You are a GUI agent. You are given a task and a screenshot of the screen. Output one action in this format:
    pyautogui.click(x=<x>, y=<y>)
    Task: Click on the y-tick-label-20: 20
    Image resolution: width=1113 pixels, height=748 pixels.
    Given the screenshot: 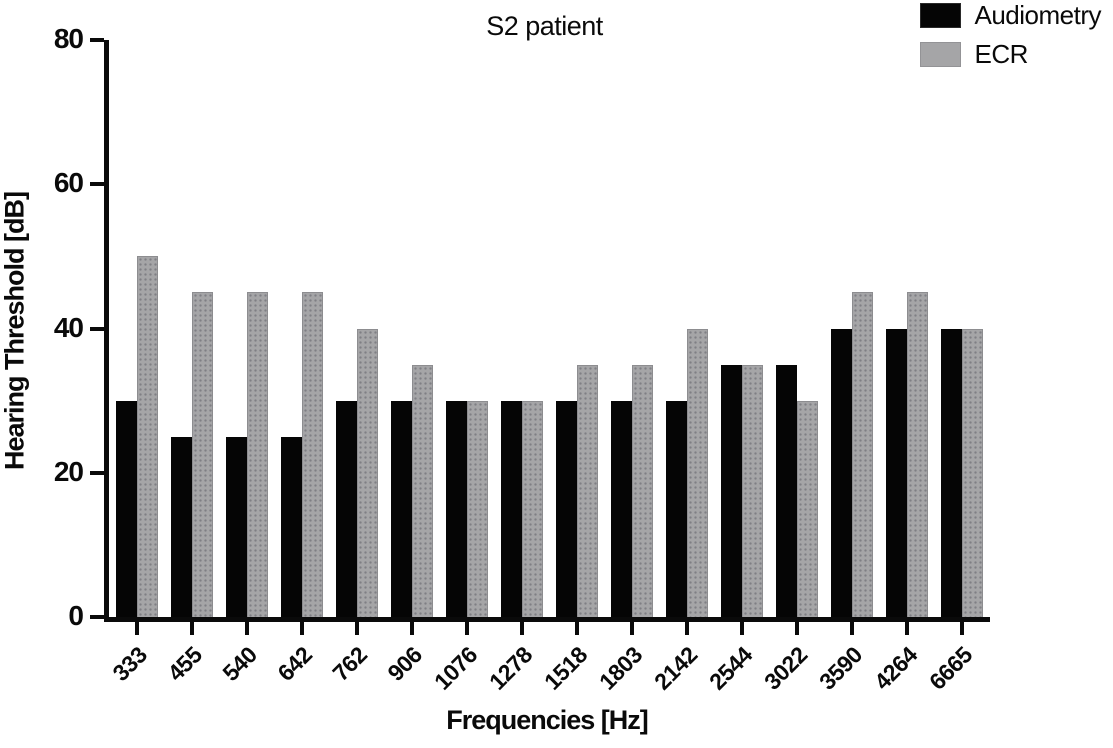 What is the action you would take?
    pyautogui.click(x=68, y=471)
    